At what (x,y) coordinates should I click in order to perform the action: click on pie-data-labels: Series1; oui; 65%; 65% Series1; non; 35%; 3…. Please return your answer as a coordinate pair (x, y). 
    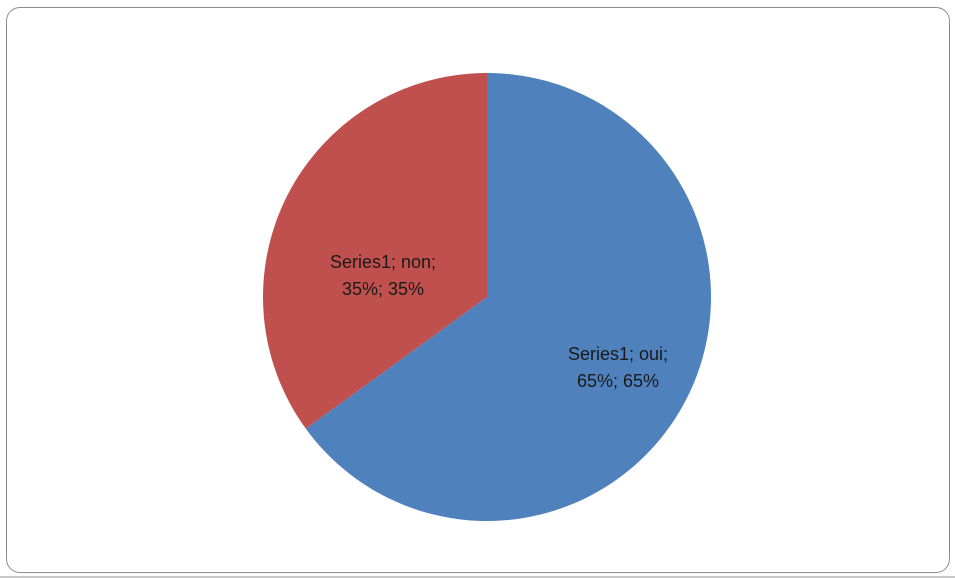
    Looking at the image, I should click on (499, 321).